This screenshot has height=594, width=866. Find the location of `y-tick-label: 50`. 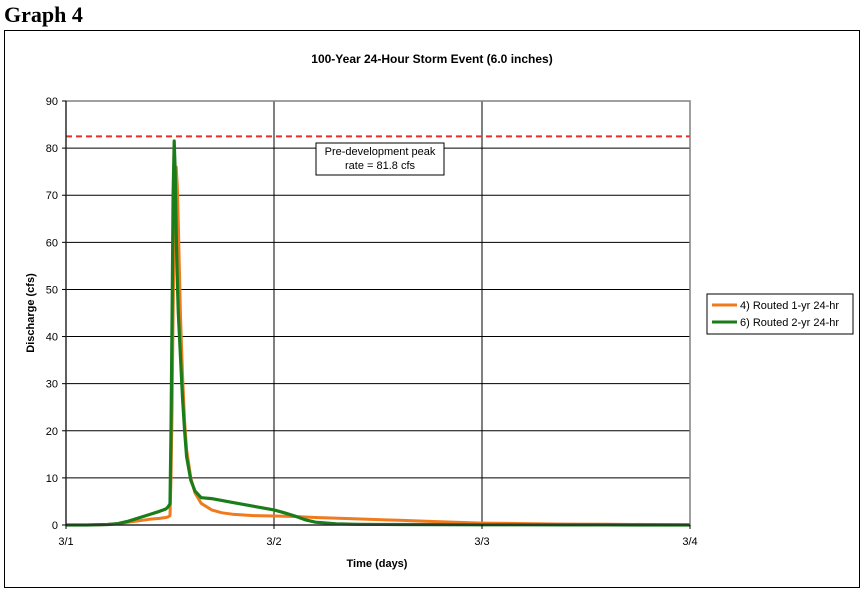

y-tick-label: 50 is located at coordinates (52, 290).